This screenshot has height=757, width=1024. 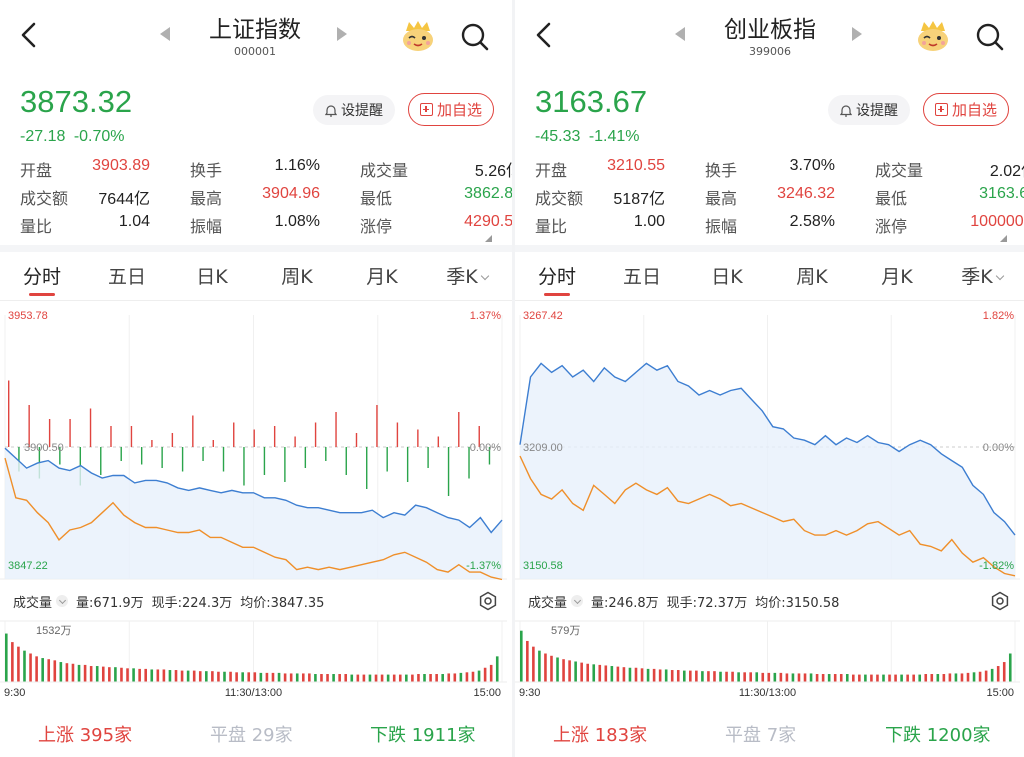 What do you see at coordinates (557, 294) in the screenshot?
I see `active-tab-underline` at bounding box center [557, 294].